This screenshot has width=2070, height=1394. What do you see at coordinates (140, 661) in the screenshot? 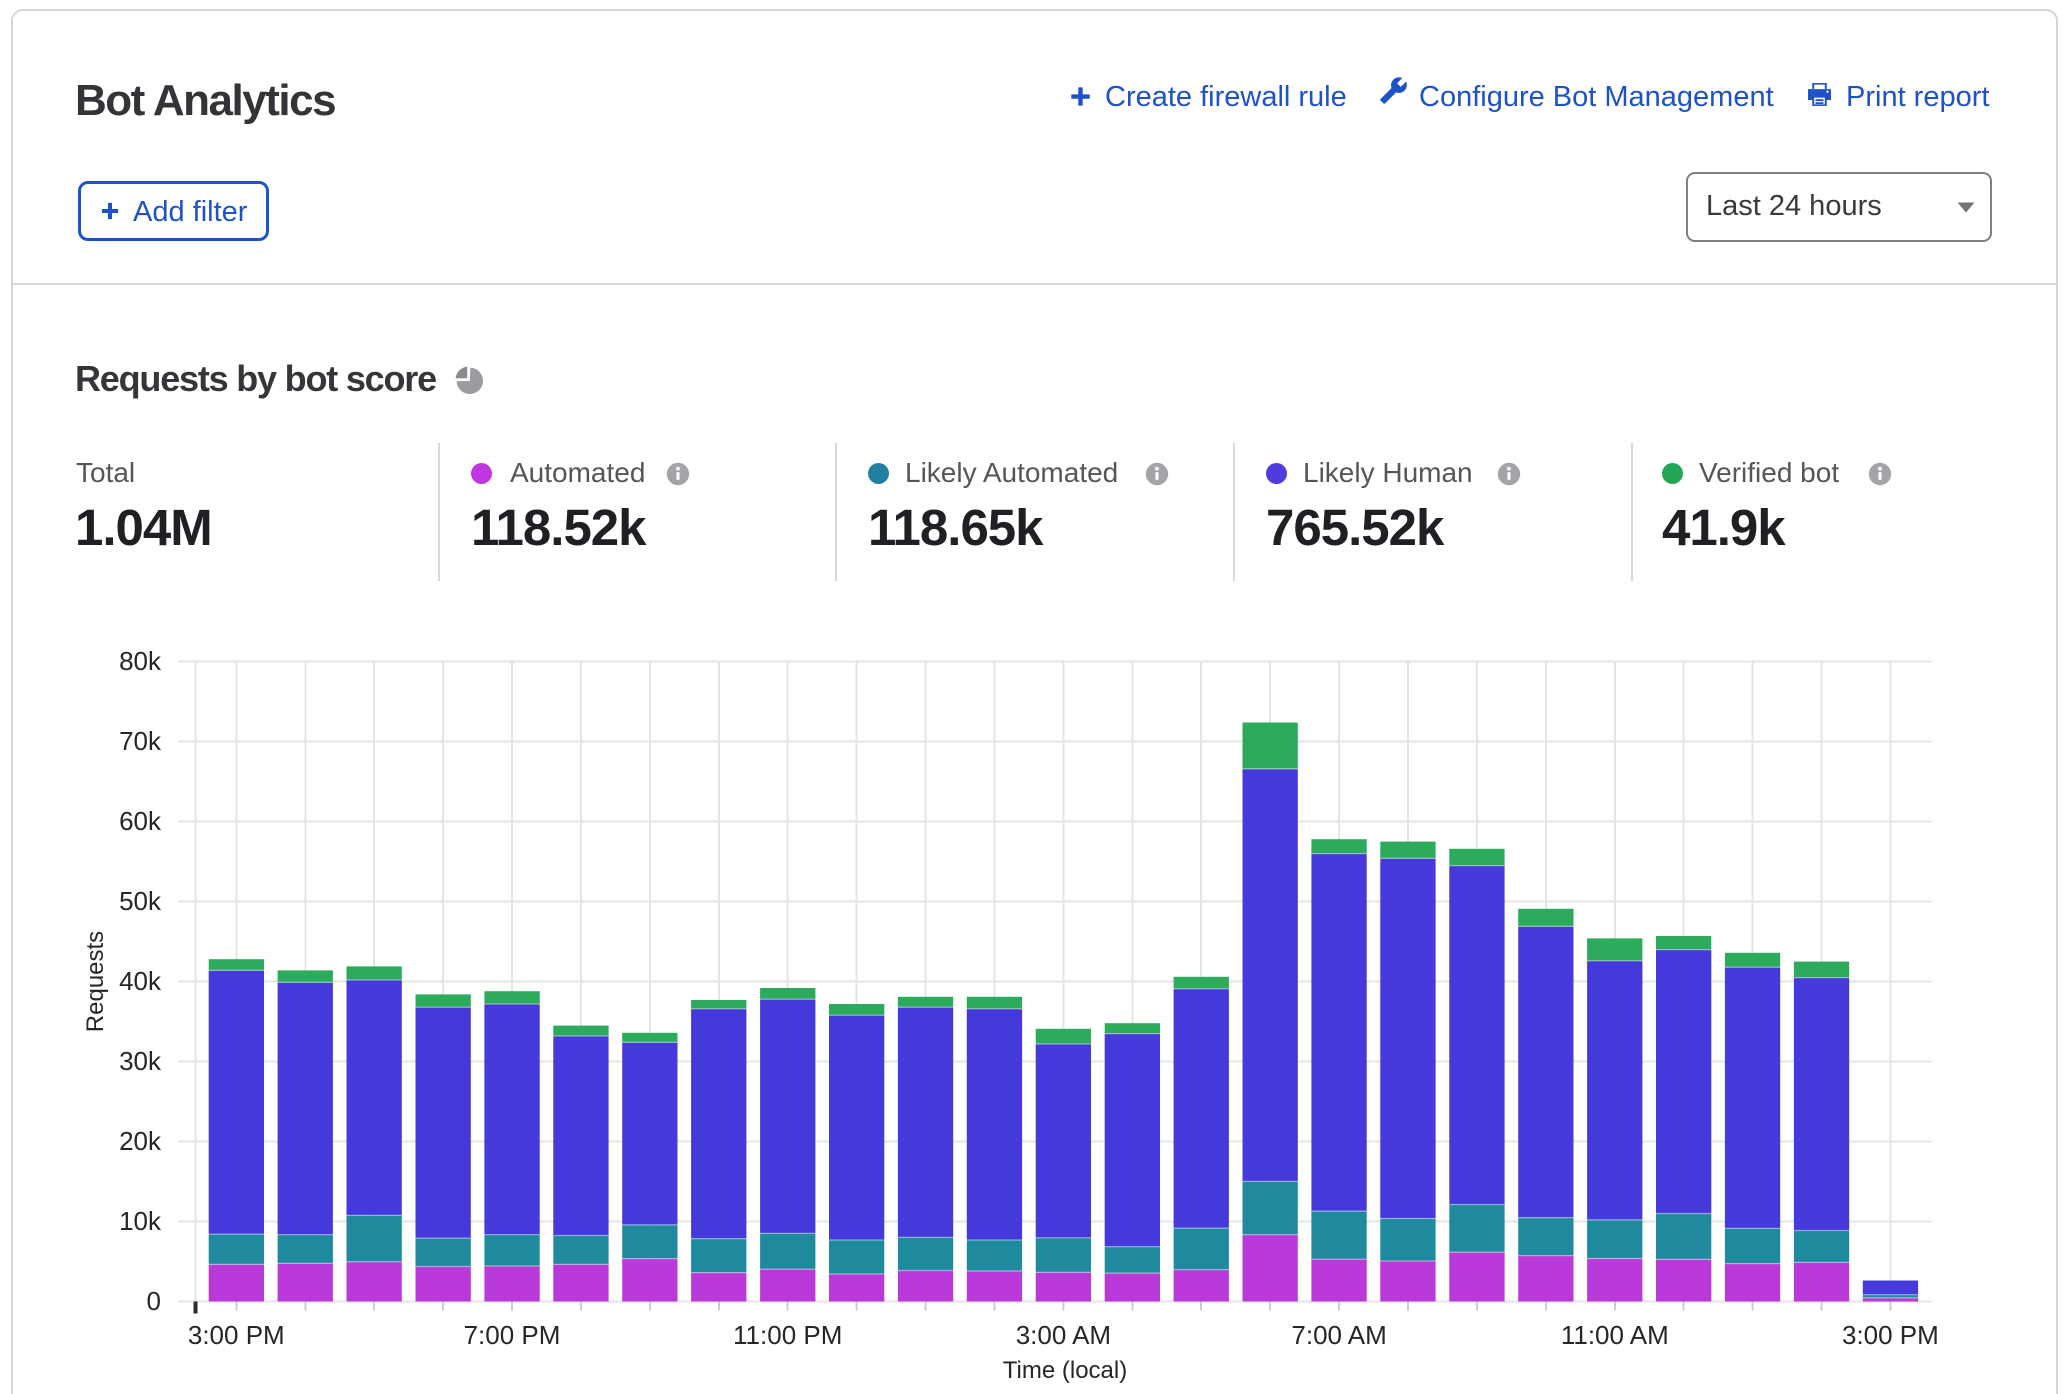
I see `svg-text: 80k` at bounding box center [140, 661].